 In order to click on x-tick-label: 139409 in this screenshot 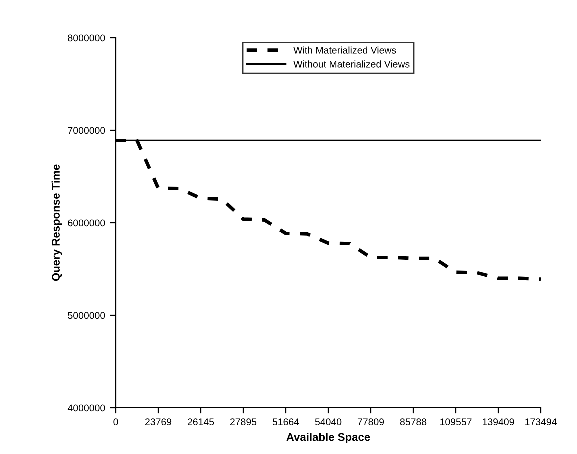, I will do `click(498, 422)`.